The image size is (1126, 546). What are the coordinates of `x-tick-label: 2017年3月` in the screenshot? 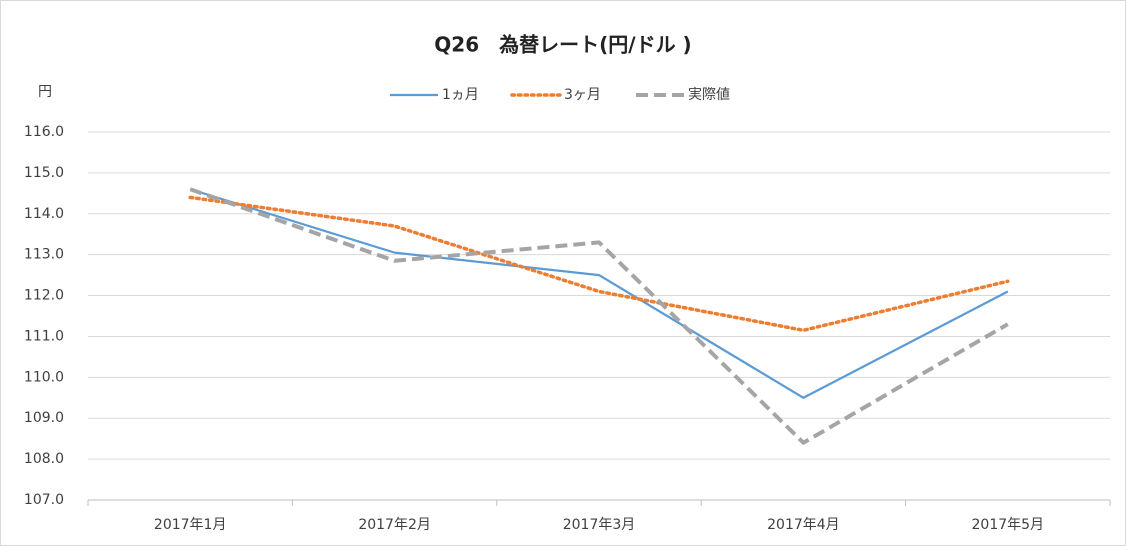 It's located at (599, 525).